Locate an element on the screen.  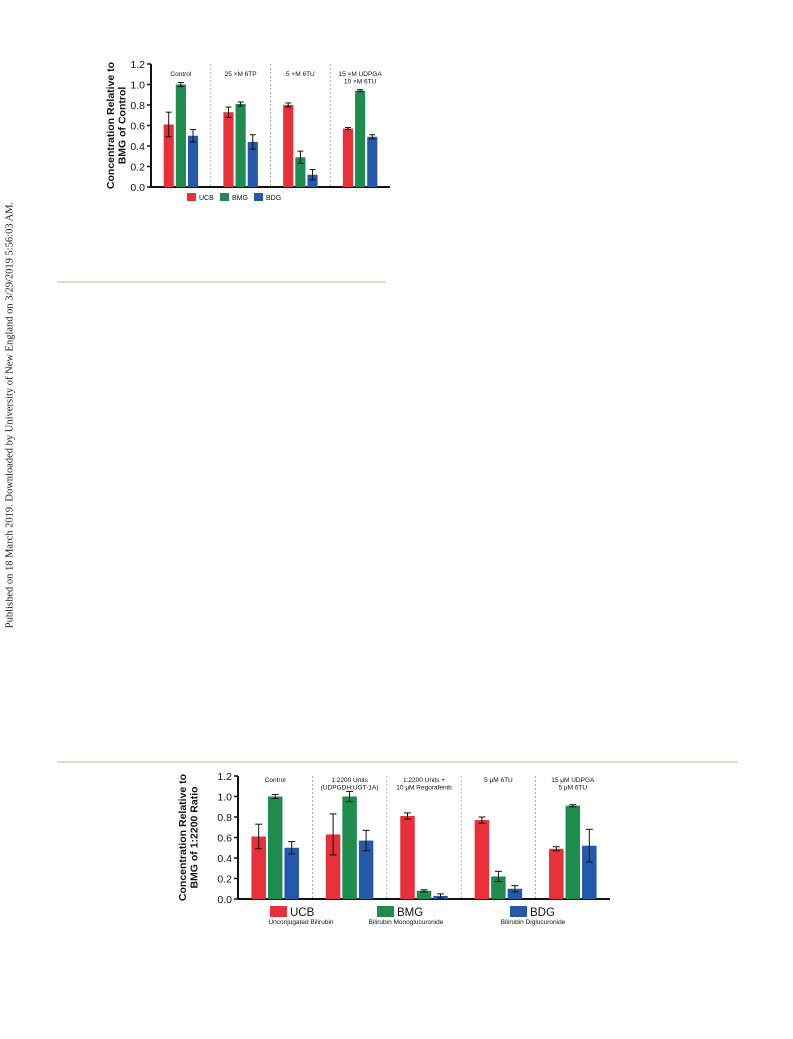
group-label: 15 ×M UDPGA 10 ×M 6TU is located at coordinates (361, 78).